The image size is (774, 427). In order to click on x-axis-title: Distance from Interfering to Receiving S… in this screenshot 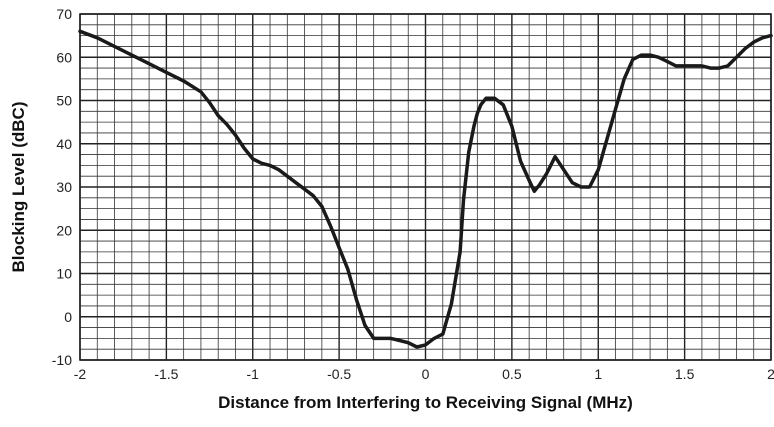, I will do `click(425, 402)`.